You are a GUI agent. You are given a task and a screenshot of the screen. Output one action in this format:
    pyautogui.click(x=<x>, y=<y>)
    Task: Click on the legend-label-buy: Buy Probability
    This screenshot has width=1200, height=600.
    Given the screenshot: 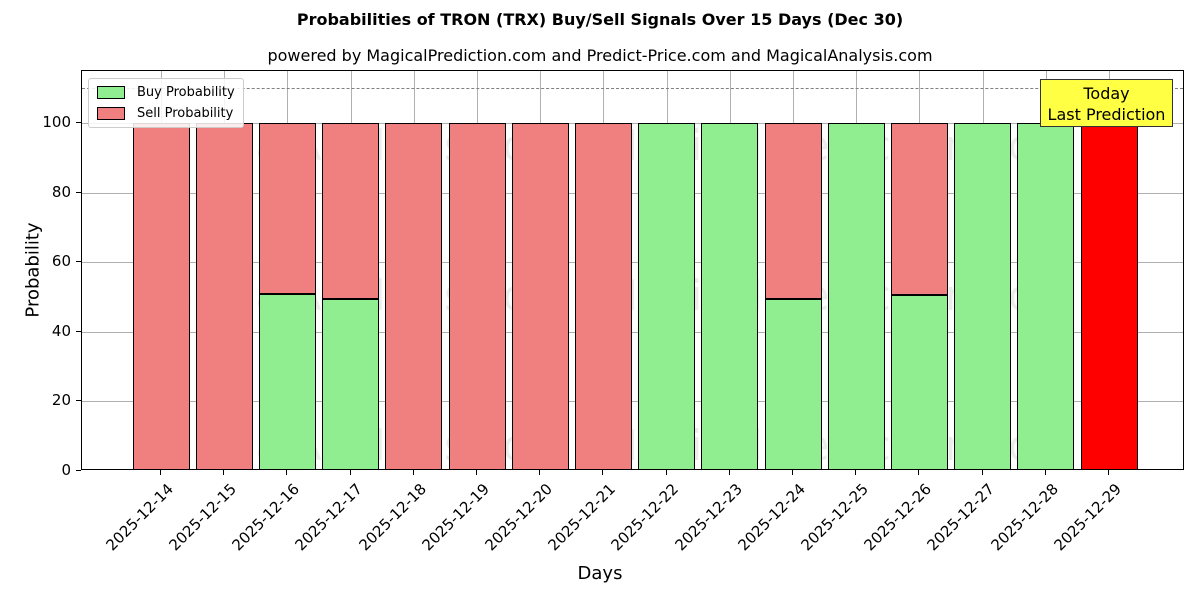 What is the action you would take?
    pyautogui.click(x=186, y=92)
    